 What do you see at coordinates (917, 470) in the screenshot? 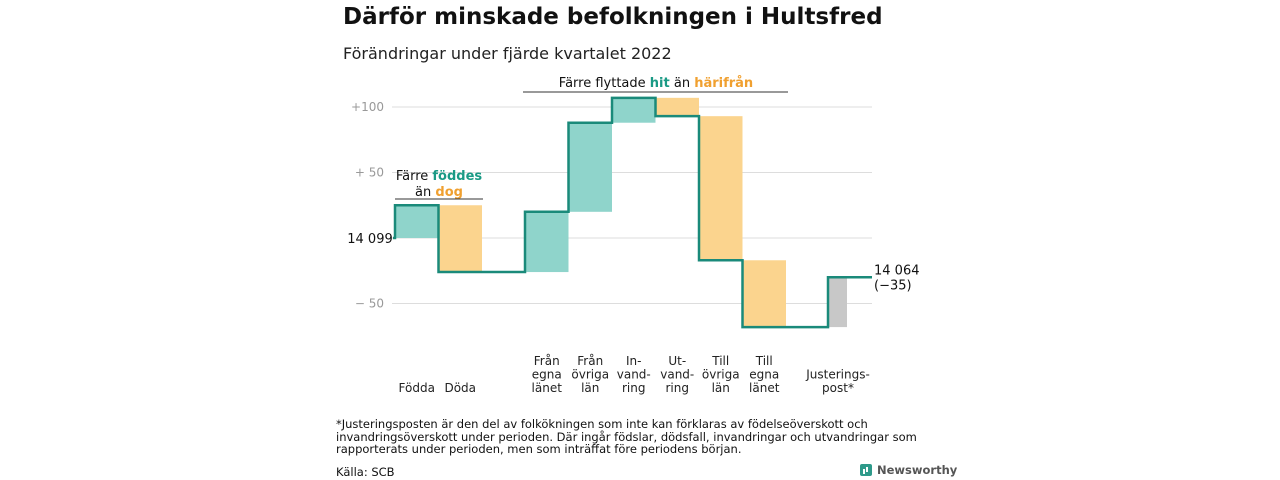
I see `brand-name: Newsworthy` at bounding box center [917, 470].